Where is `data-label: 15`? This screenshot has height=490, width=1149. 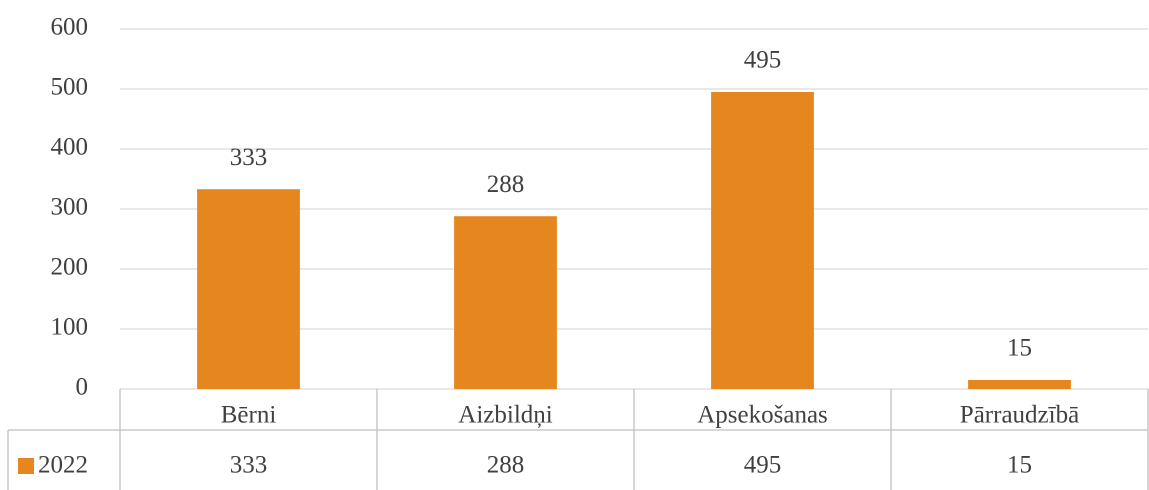
data-label: 15 is located at coordinates (1019, 348).